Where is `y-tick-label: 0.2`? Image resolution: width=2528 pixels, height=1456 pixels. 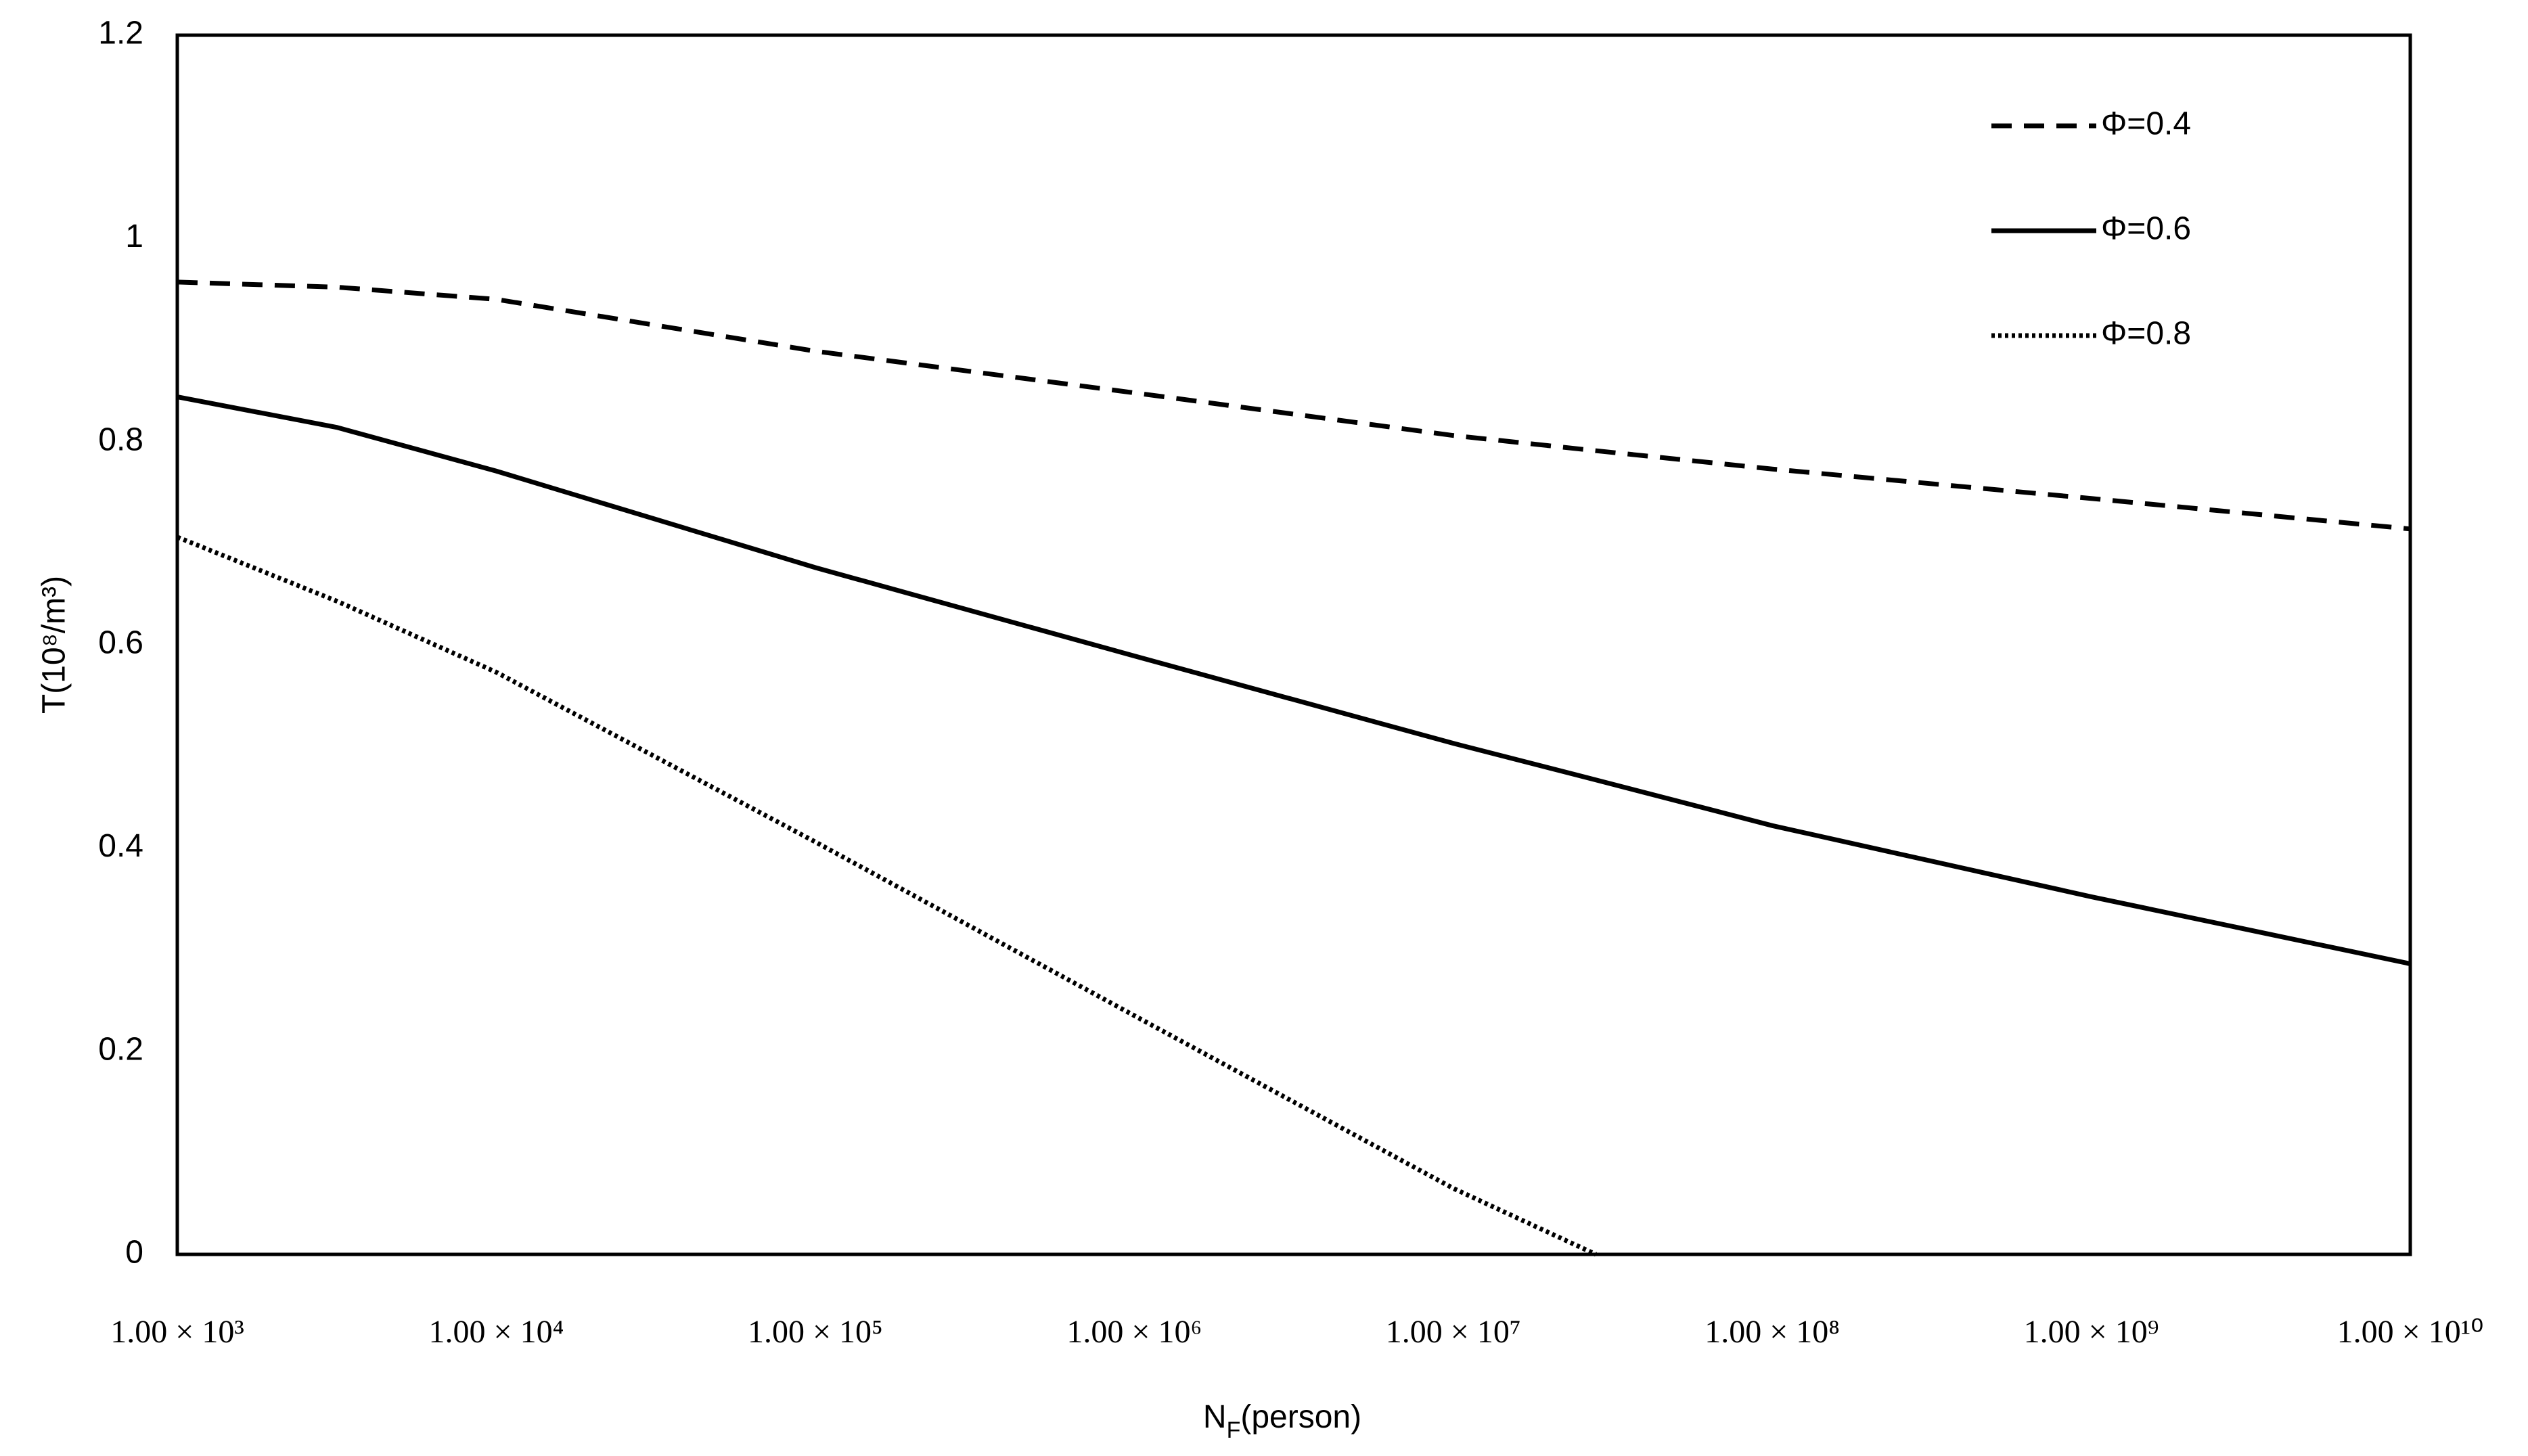 y-tick-label: 0.2 is located at coordinates (121, 1049).